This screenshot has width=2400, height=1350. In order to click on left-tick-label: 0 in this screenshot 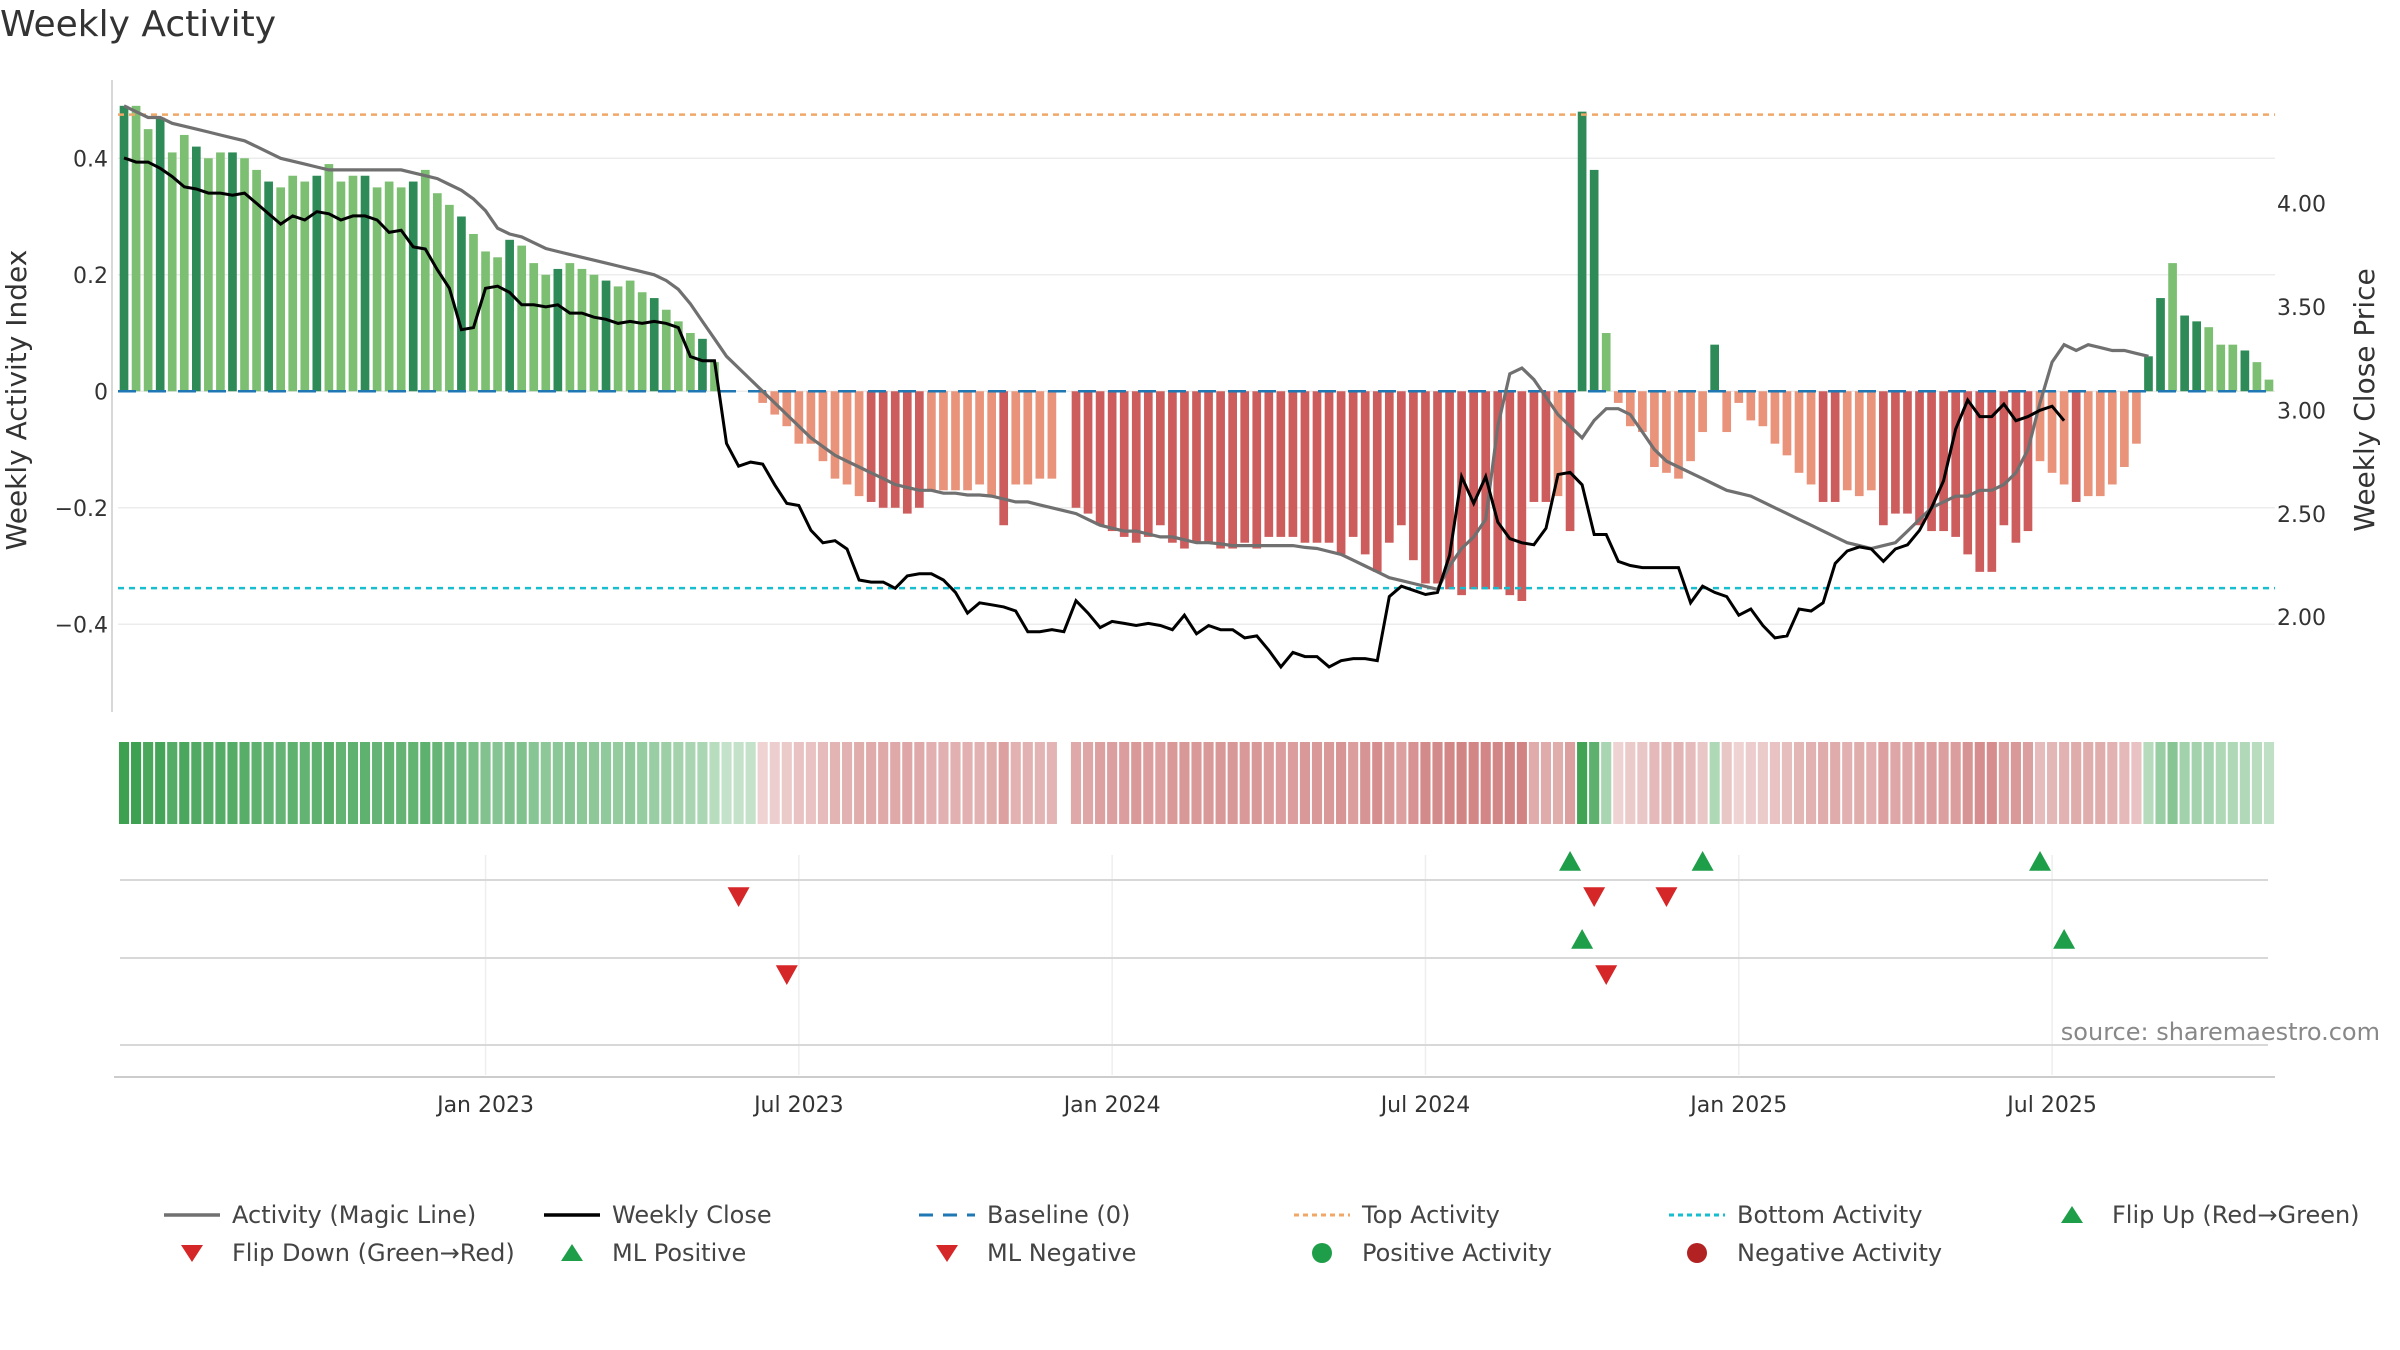, I will do `click(101, 392)`.